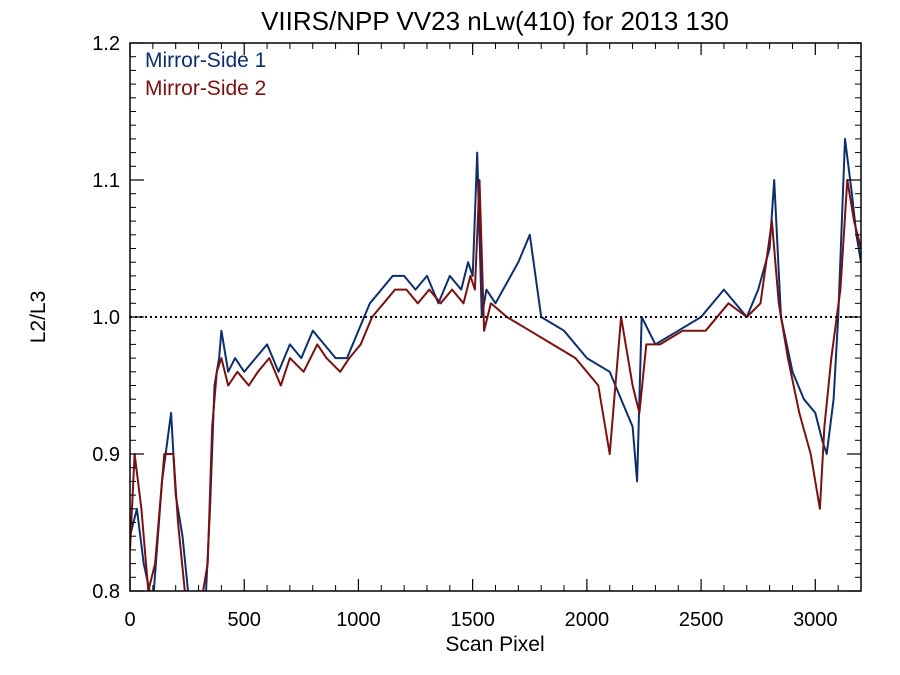  I want to click on legend-label-mirror-side-1: Mirror-Side 1, so click(205, 60).